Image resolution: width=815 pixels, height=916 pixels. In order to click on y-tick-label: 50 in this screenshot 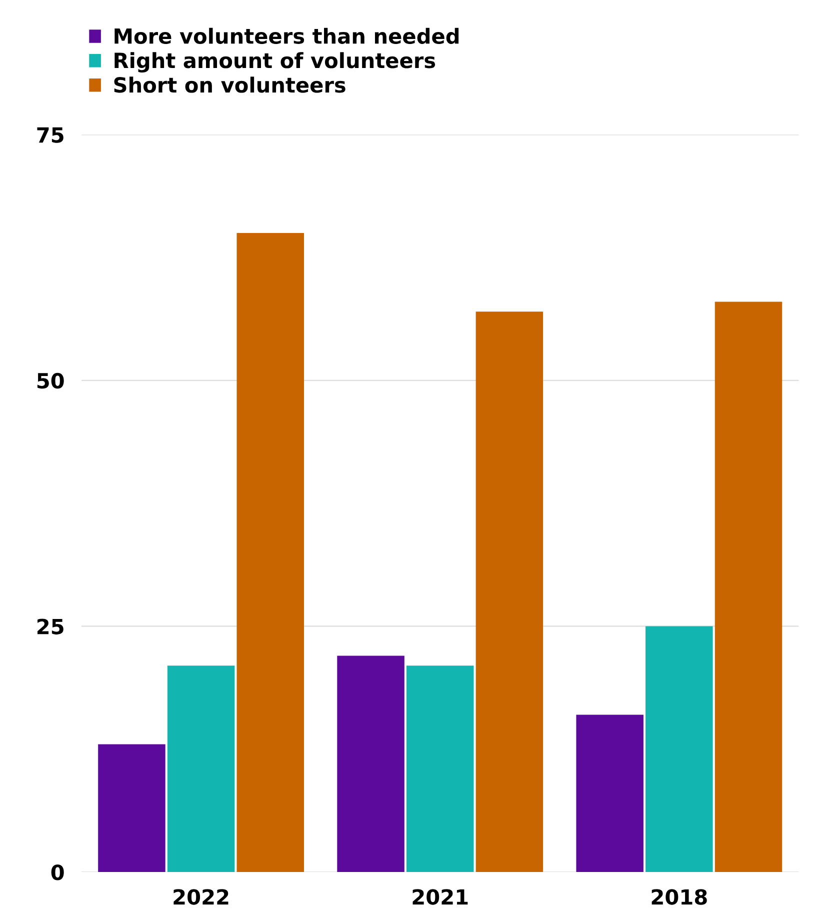, I will do `click(50, 380)`.